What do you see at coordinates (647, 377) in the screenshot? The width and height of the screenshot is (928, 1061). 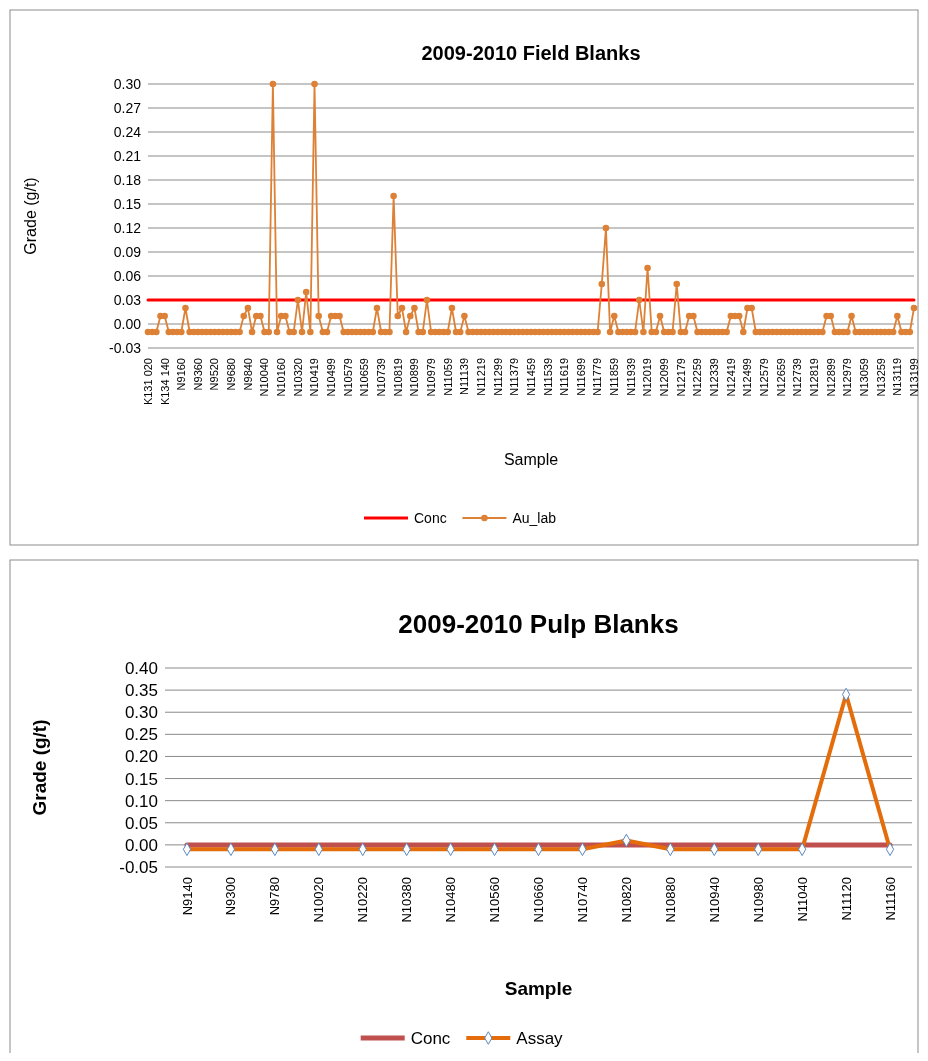 I see `x-tick-label: N12019` at bounding box center [647, 377].